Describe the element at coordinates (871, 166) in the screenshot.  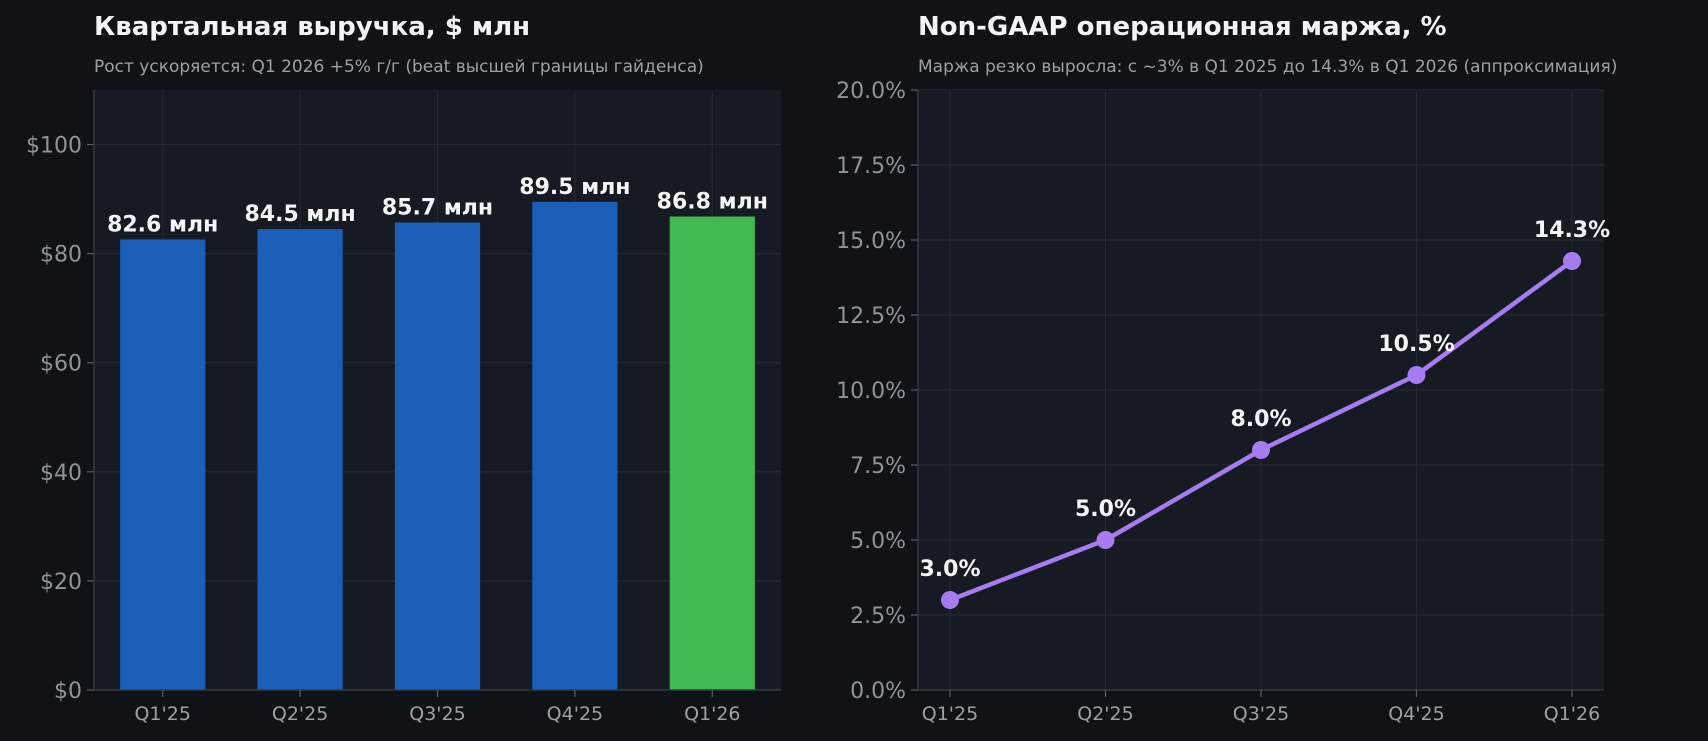
I see `margin-y-tick-label: 17.5%` at that location.